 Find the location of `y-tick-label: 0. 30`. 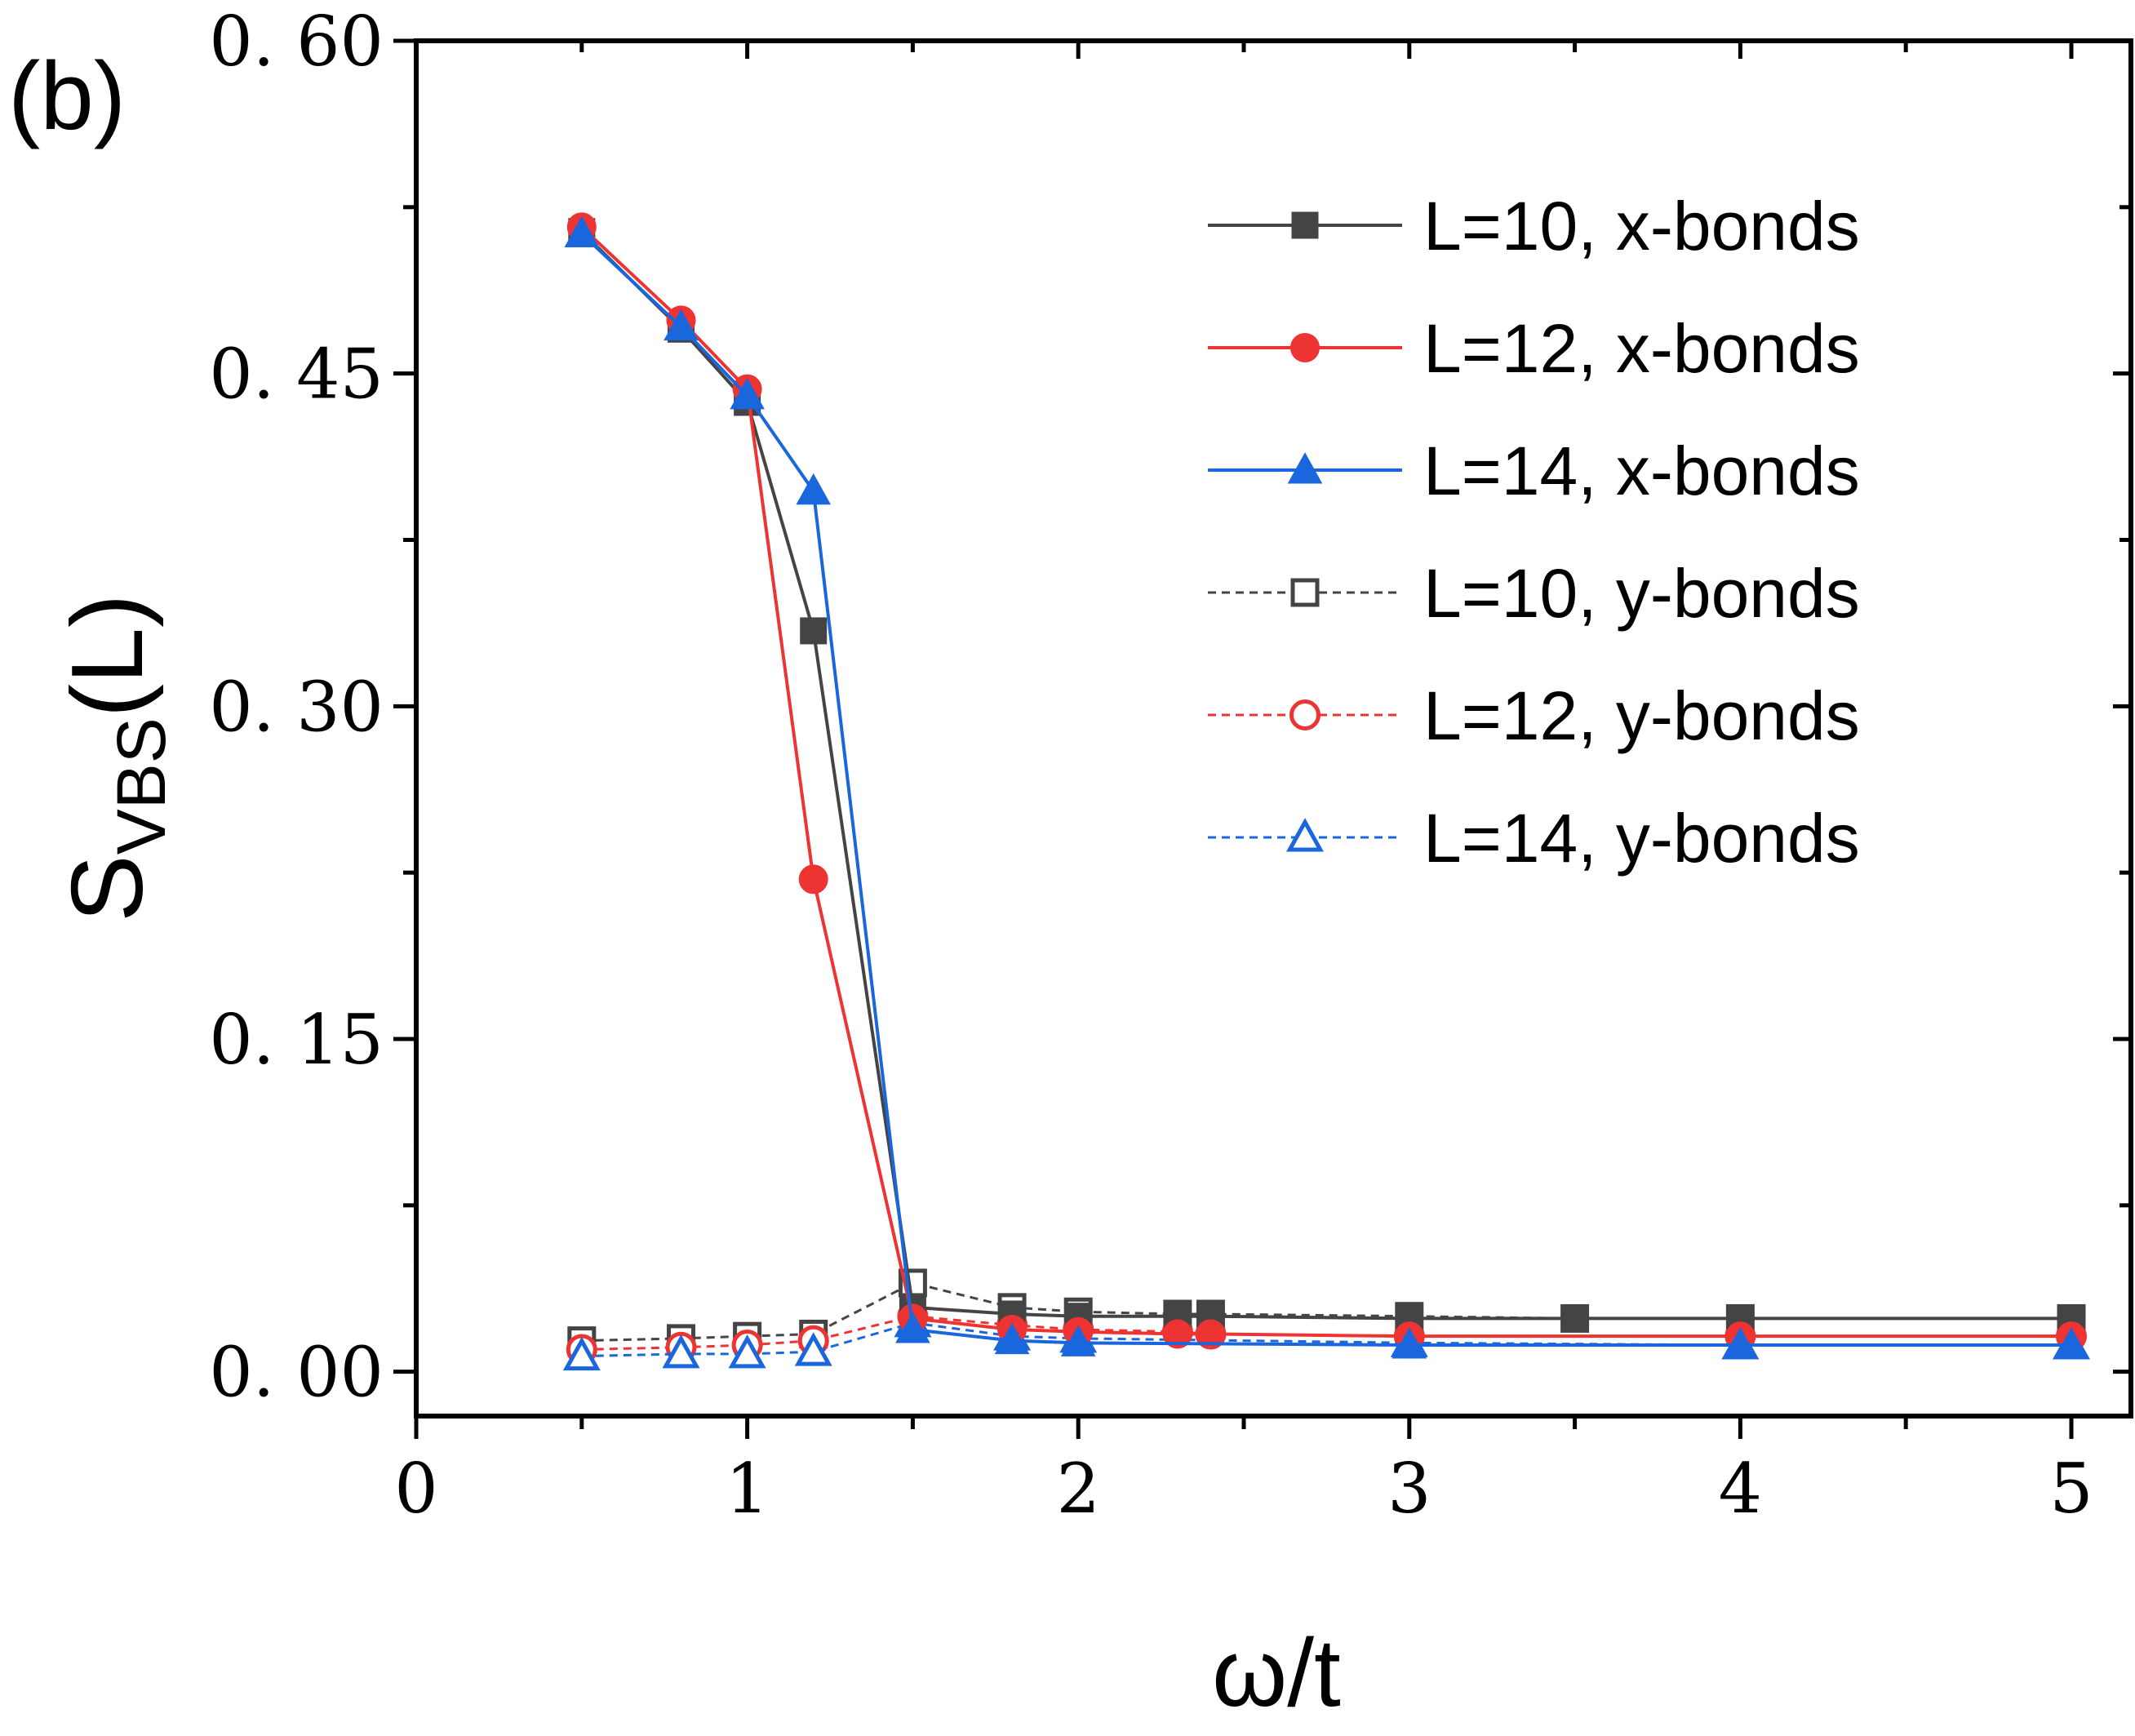

y-tick-label: 0. 30 is located at coordinates (296, 707).